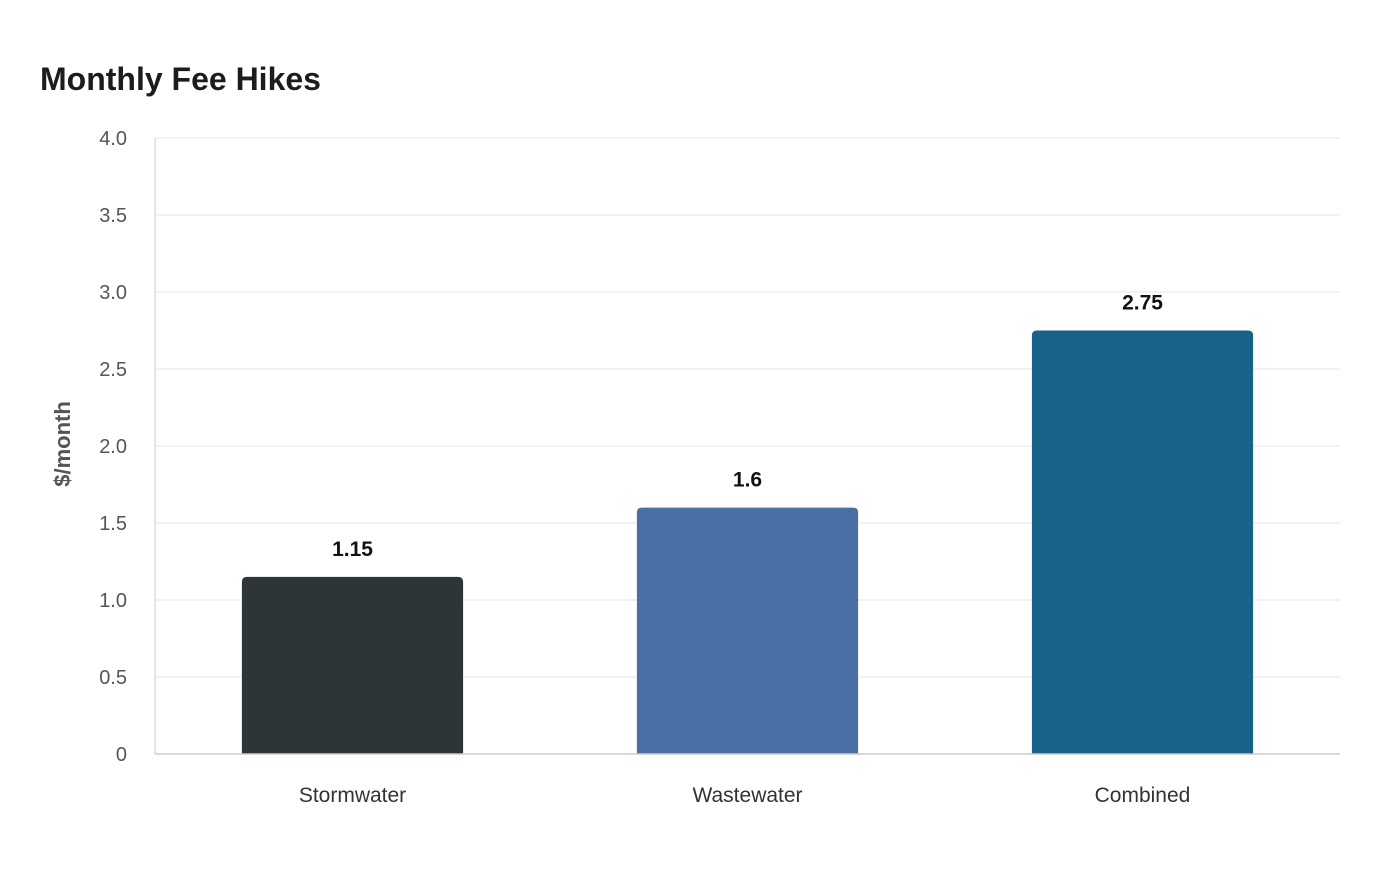 The image size is (1400, 880). I want to click on data-label: 1.15, so click(352, 549).